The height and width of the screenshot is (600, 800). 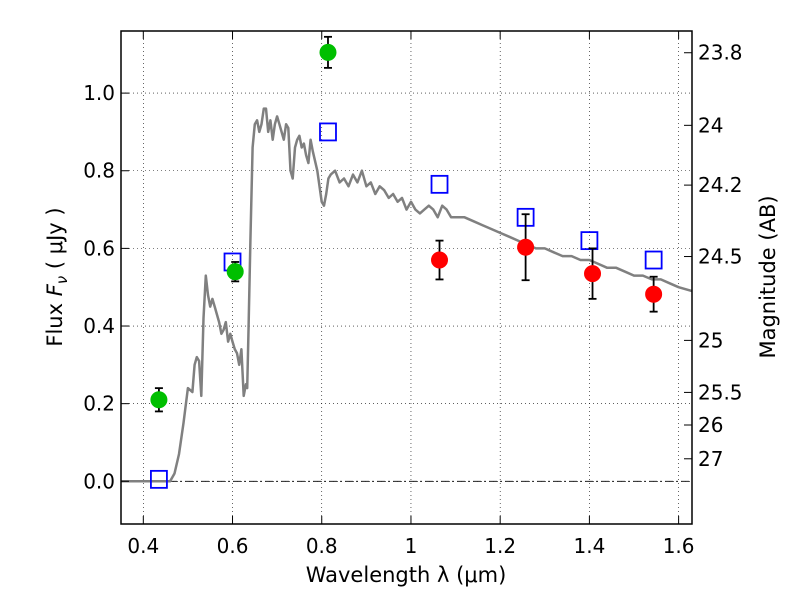 What do you see at coordinates (62, 280) in the screenshot?
I see `y-label-subscript: ν` at bounding box center [62, 280].